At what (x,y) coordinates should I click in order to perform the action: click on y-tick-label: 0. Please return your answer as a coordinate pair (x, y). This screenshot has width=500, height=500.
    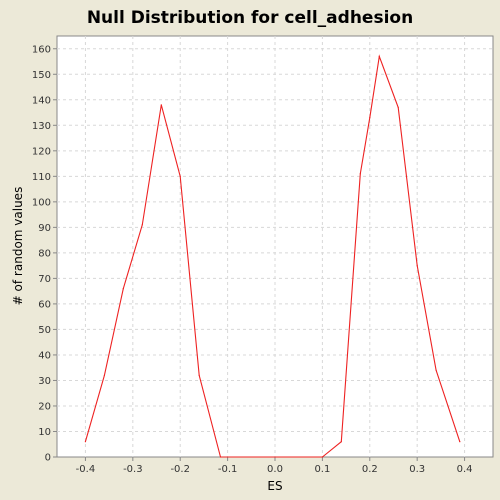
    Looking at the image, I should click on (48, 458).